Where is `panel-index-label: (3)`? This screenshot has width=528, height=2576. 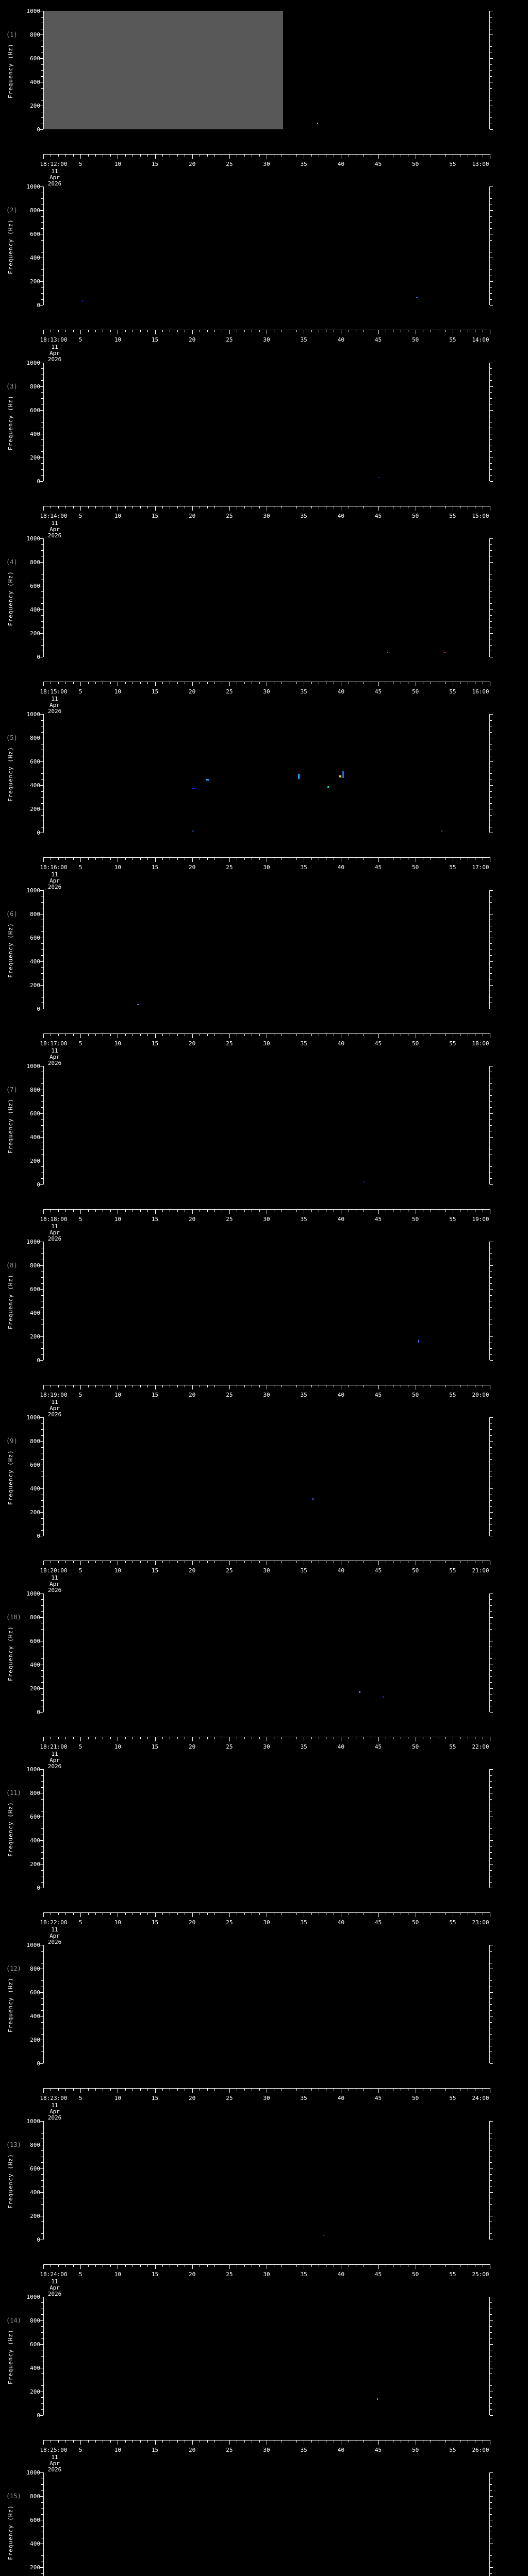
panel-index-label: (3) is located at coordinates (12, 386).